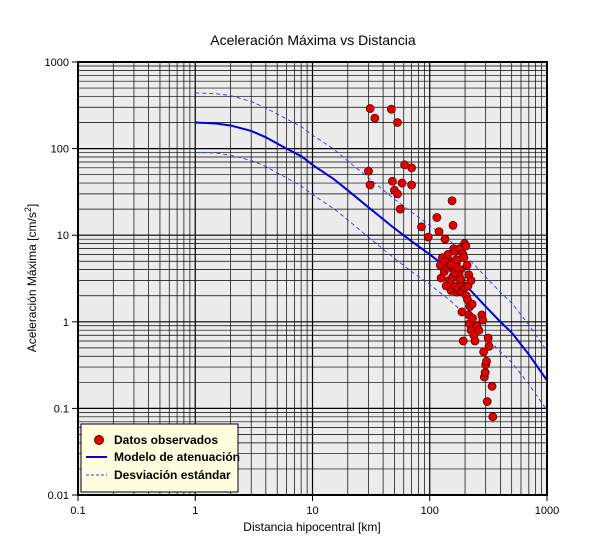 Image resolution: width=590 pixels, height=560 pixels. What do you see at coordinates (63, 236) in the screenshot?
I see `y-tick-label: 10` at bounding box center [63, 236].